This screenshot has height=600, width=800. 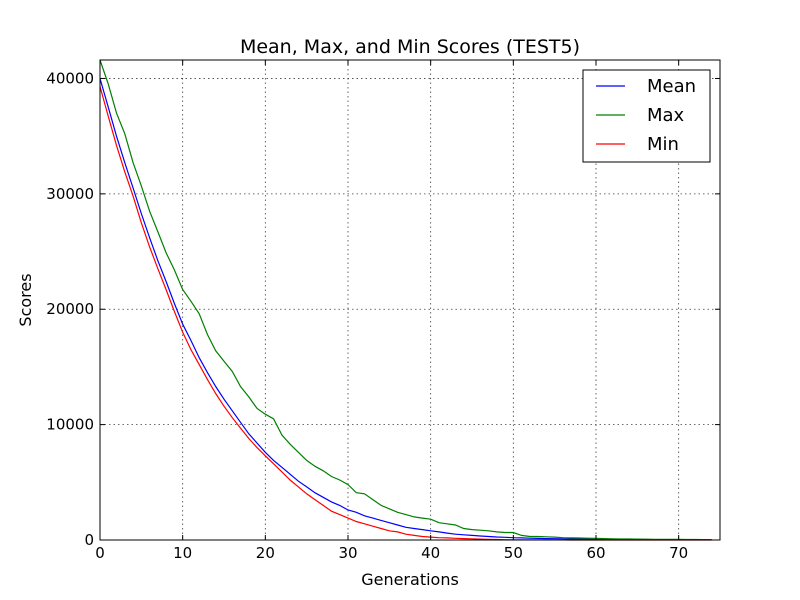 I want to click on x-axis-label: Generations, so click(x=410, y=579).